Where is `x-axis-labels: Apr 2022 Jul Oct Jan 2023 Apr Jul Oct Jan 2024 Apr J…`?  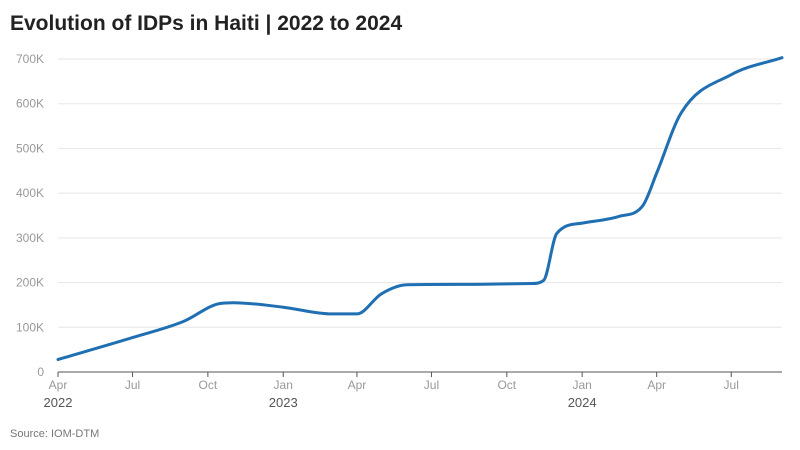
x-axis-labels: Apr 2022 Jul Oct Jan 2023 Apr Jul Oct Jan 2024 Apr J… is located at coordinates (391, 394).